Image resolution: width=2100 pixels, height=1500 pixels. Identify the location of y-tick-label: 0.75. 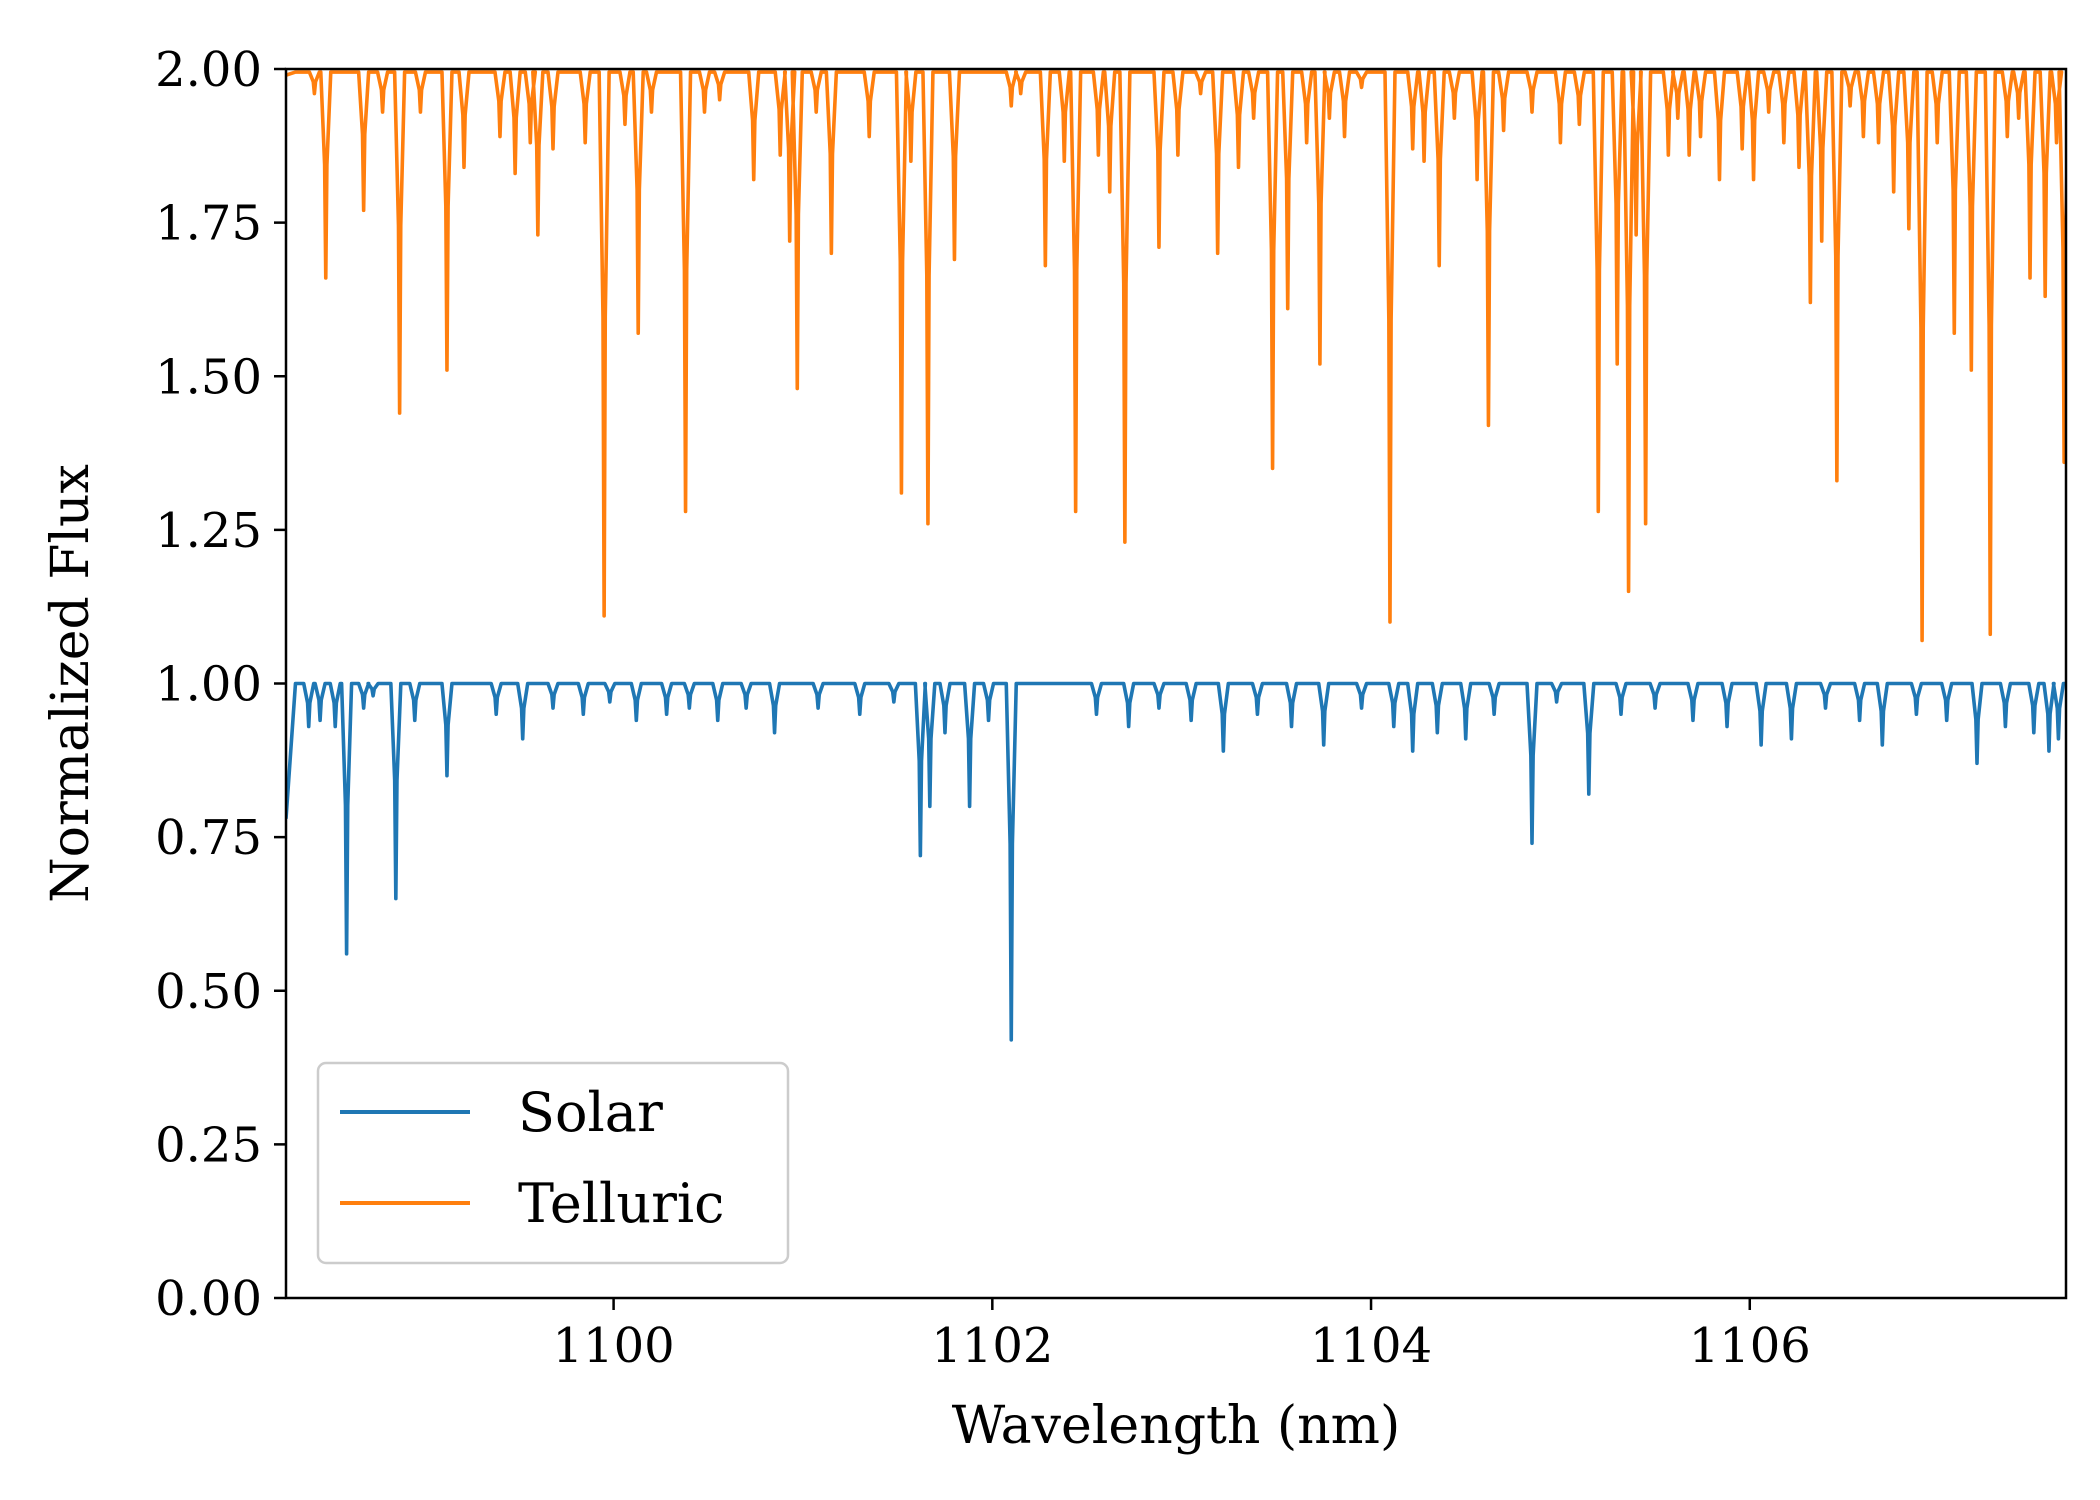
(208, 838).